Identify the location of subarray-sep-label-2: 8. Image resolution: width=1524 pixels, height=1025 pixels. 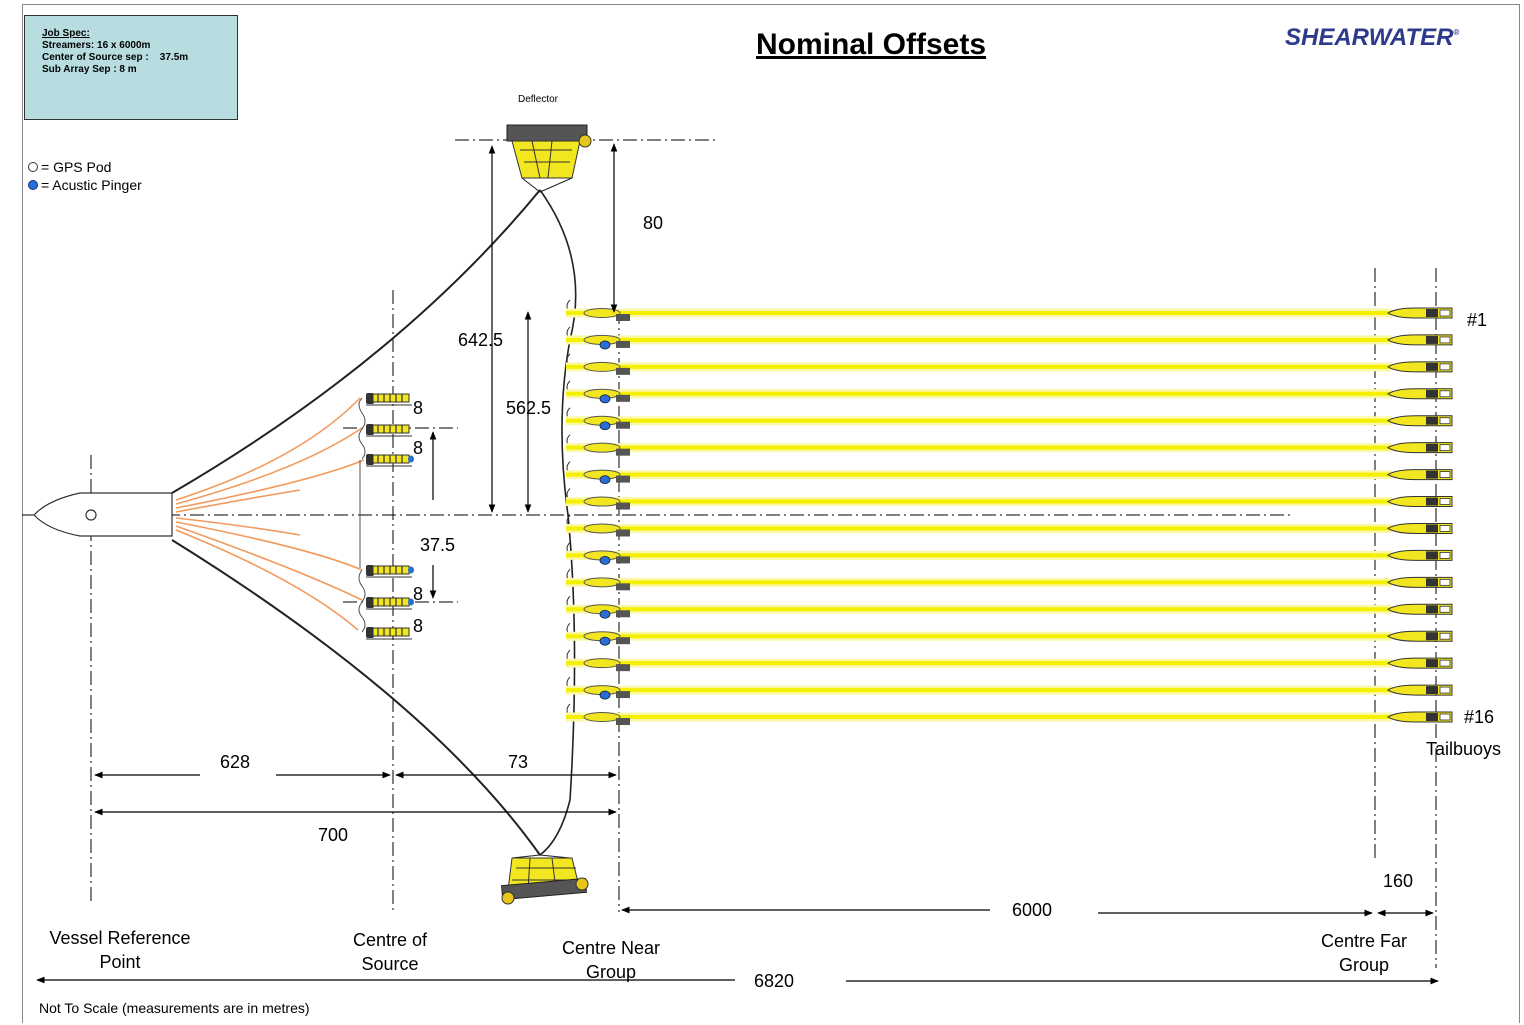
(418, 448).